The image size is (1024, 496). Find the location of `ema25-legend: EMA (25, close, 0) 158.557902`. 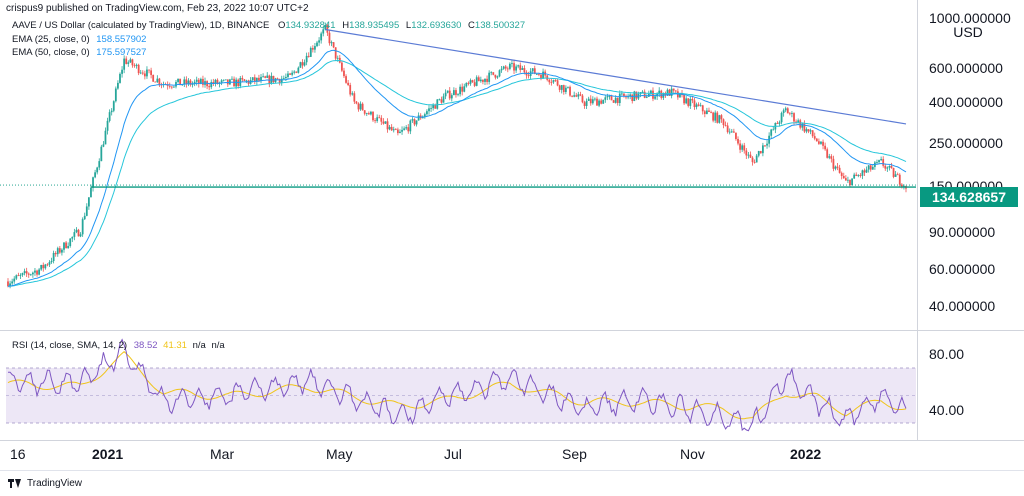

ema25-legend: EMA (25, close, 0) 158.557902 is located at coordinates (79, 39).